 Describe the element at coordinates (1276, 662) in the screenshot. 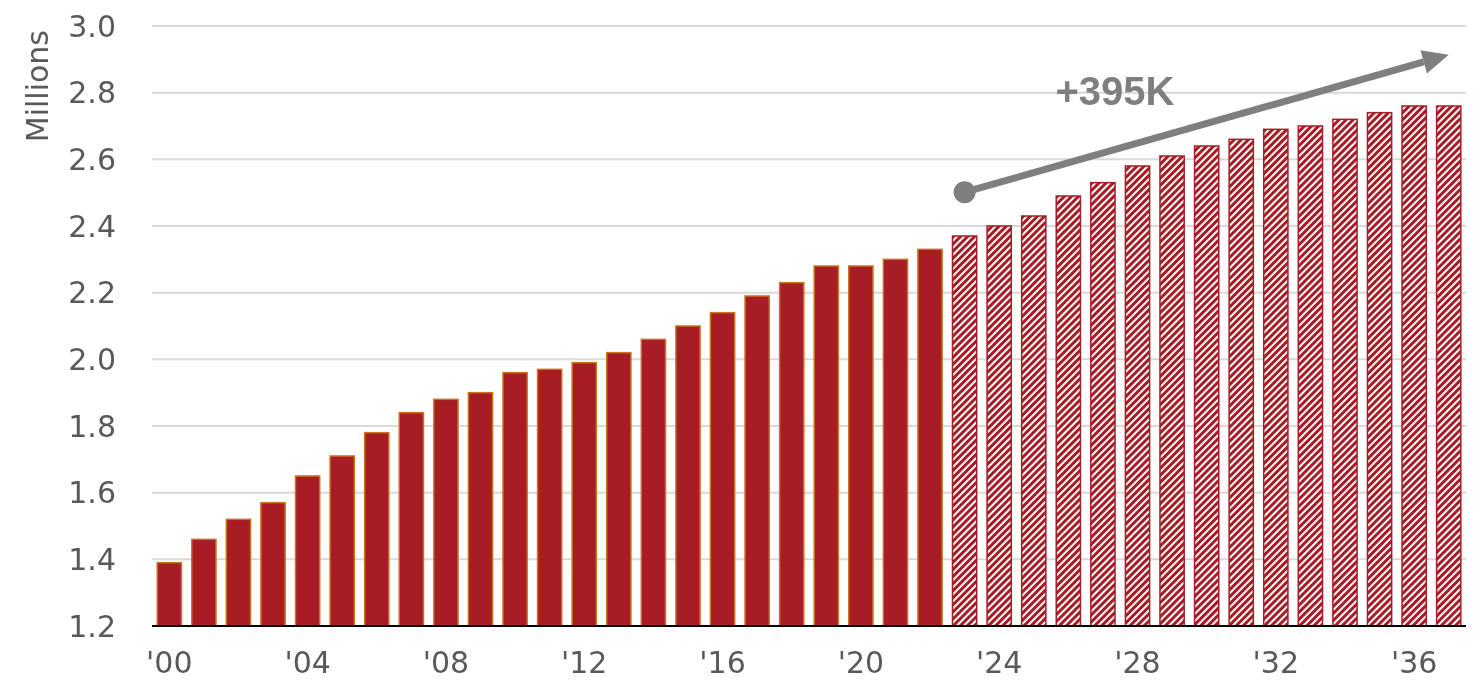

I see `x-tick-label: '32` at that location.